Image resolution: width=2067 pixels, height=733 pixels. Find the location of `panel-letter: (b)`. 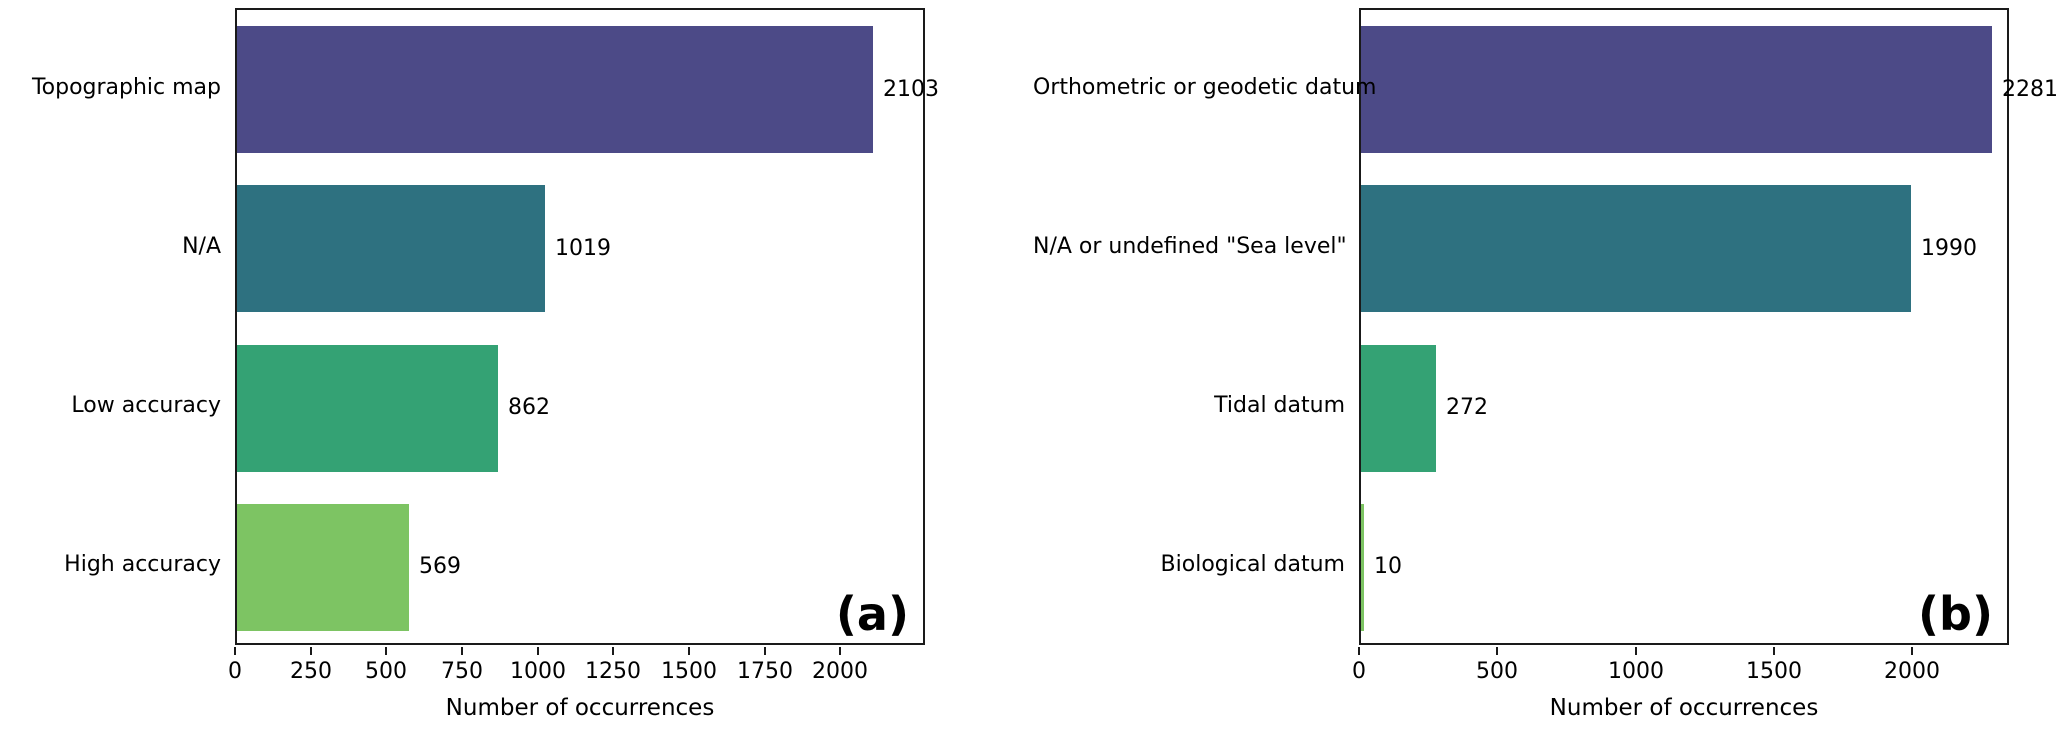

panel-letter: (b) is located at coordinates (1955, 614).